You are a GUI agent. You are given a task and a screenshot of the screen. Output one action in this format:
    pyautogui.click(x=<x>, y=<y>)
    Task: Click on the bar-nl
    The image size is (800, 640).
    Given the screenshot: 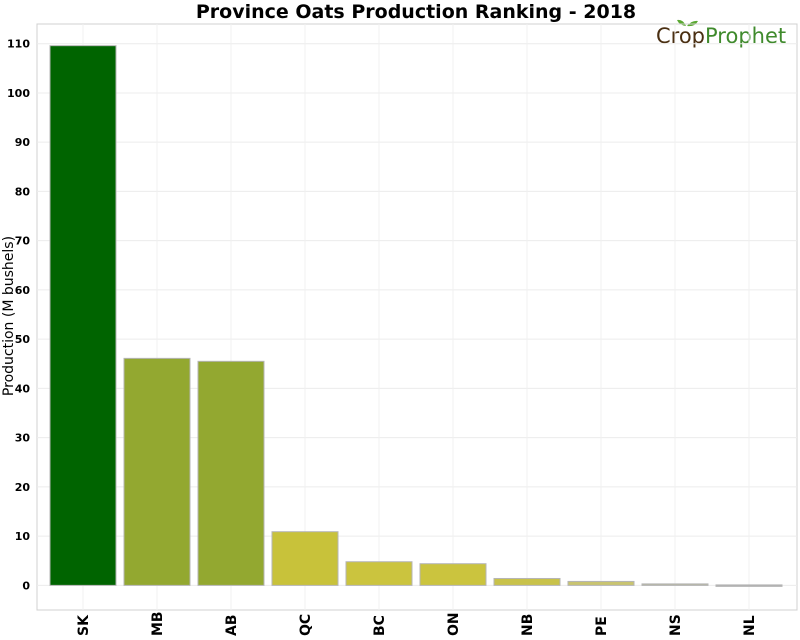 What is the action you would take?
    pyautogui.click(x=749, y=585)
    